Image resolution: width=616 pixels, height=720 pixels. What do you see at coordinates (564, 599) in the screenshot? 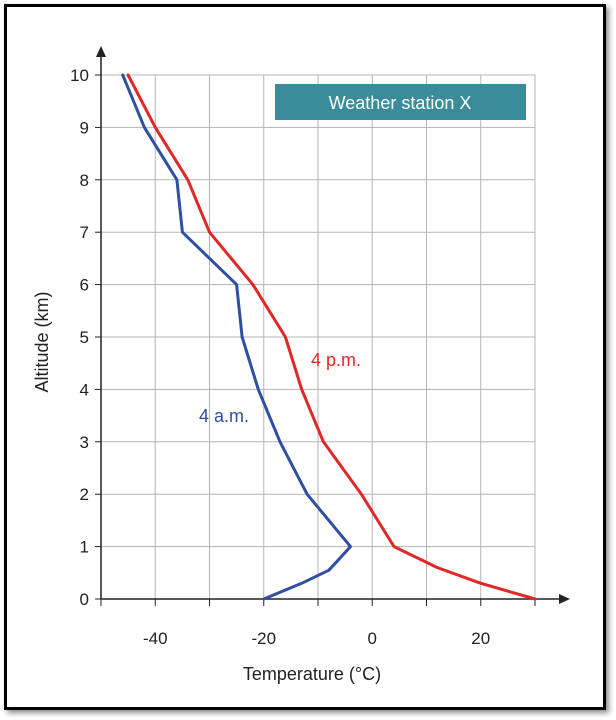
I see `x-axis-arrow` at bounding box center [564, 599].